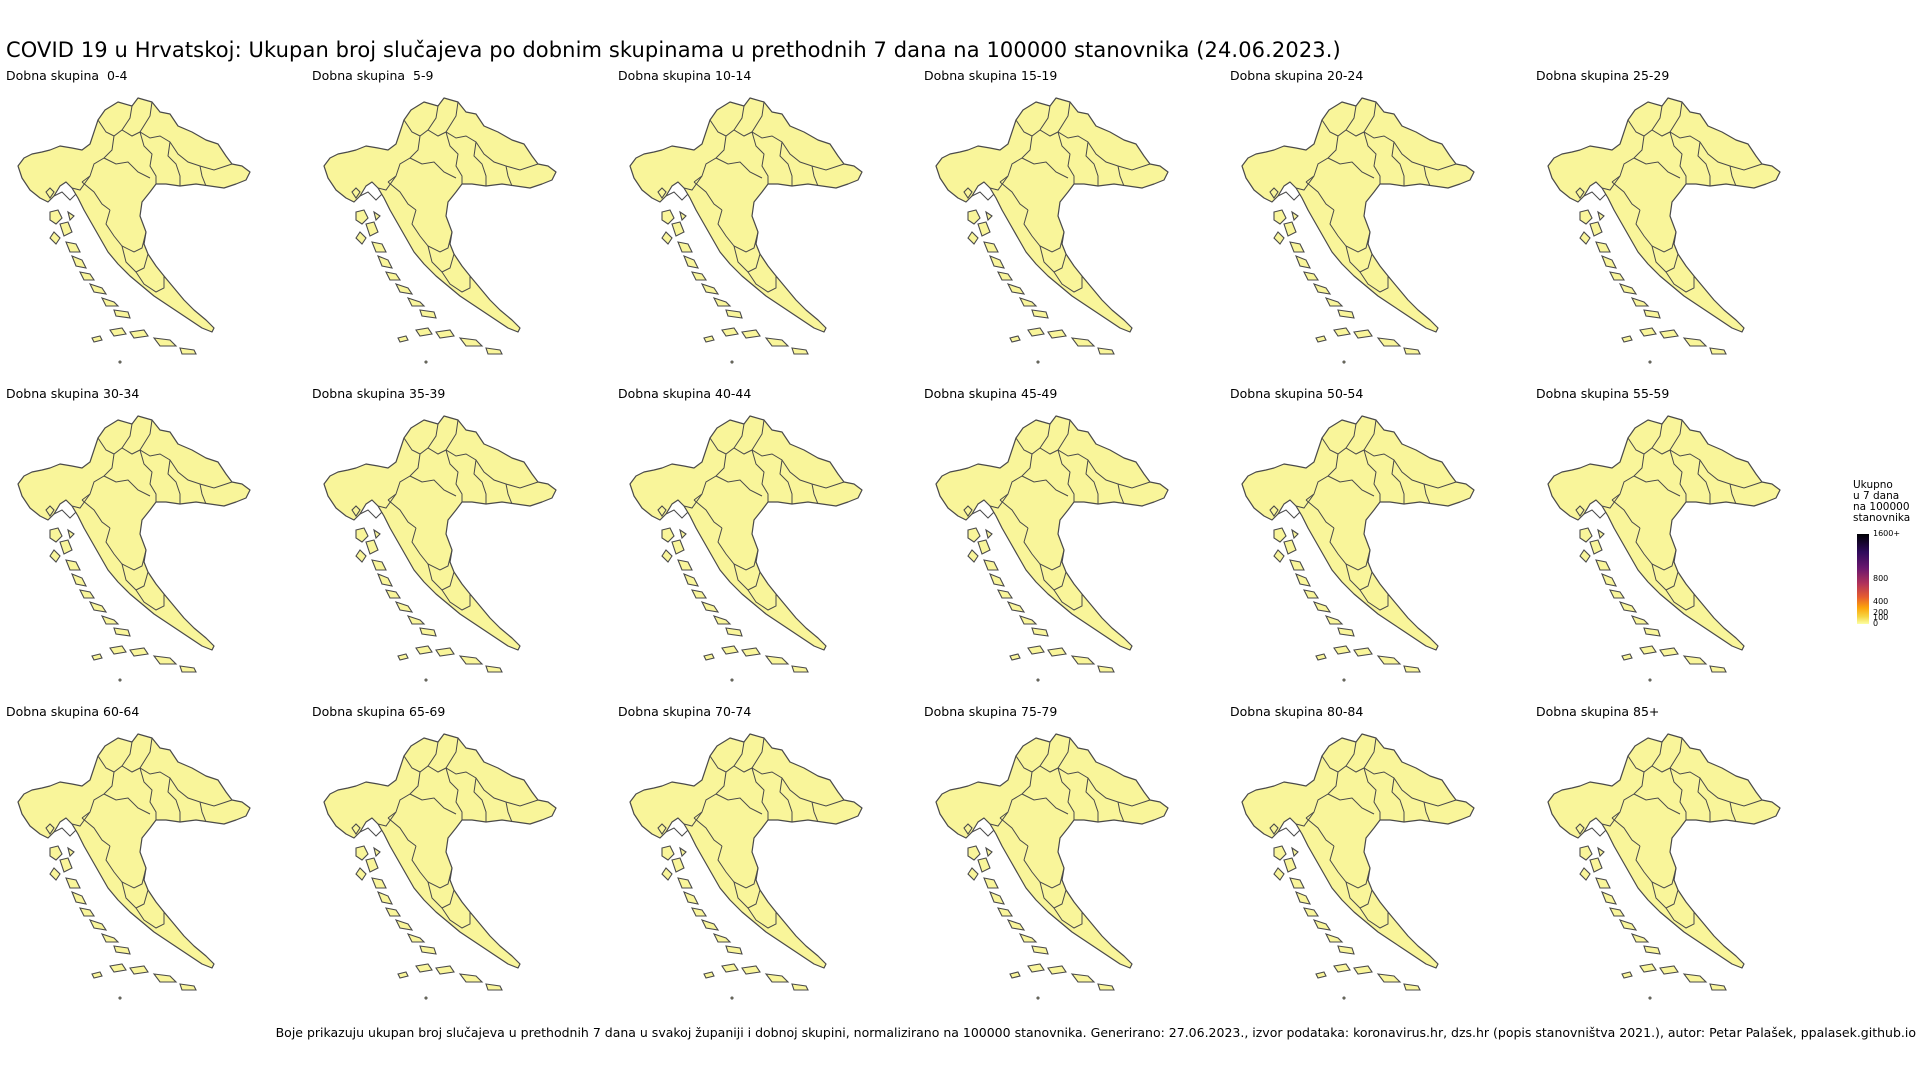 The height and width of the screenshot is (1080, 1920). Describe the element at coordinates (1881, 578) in the screenshot. I see `legend-tick-label: 800` at that location.